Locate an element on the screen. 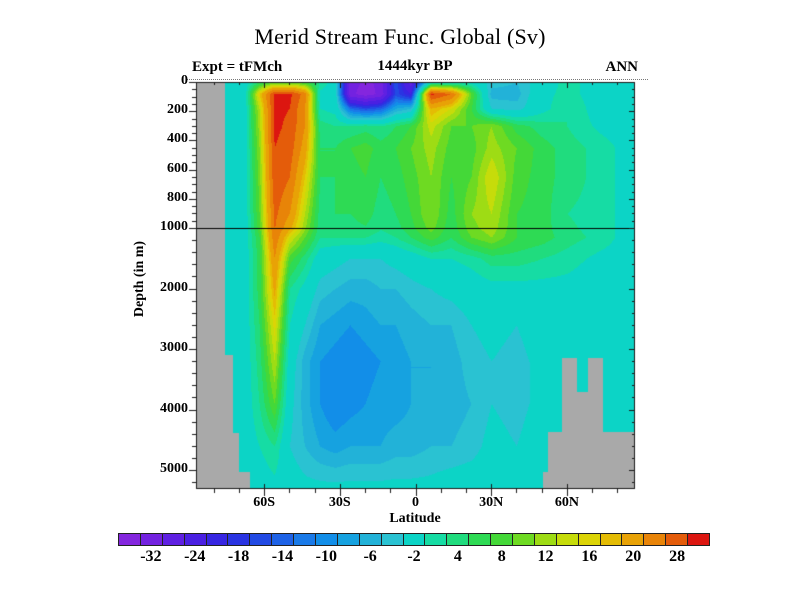 The image size is (800, 600). colorbar-tick-label: -18 is located at coordinates (238, 556).